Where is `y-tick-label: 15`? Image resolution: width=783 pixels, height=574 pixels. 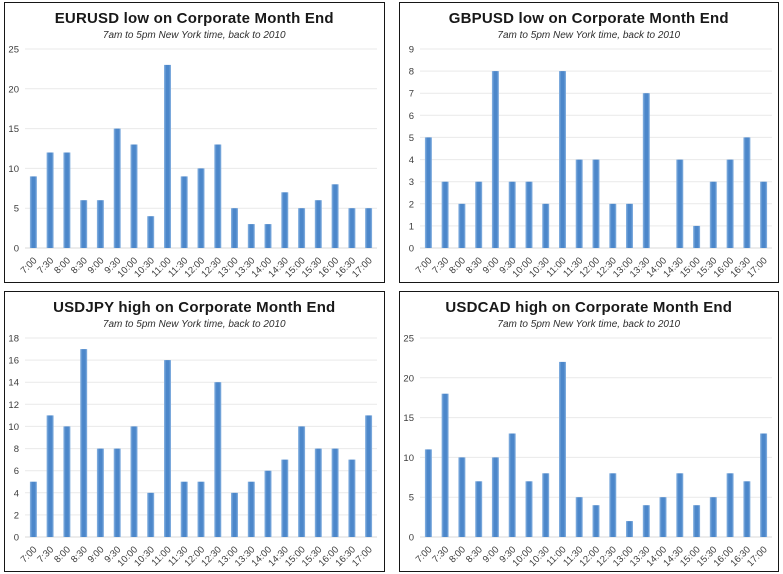 y-tick-label: 15 is located at coordinates (408, 418).